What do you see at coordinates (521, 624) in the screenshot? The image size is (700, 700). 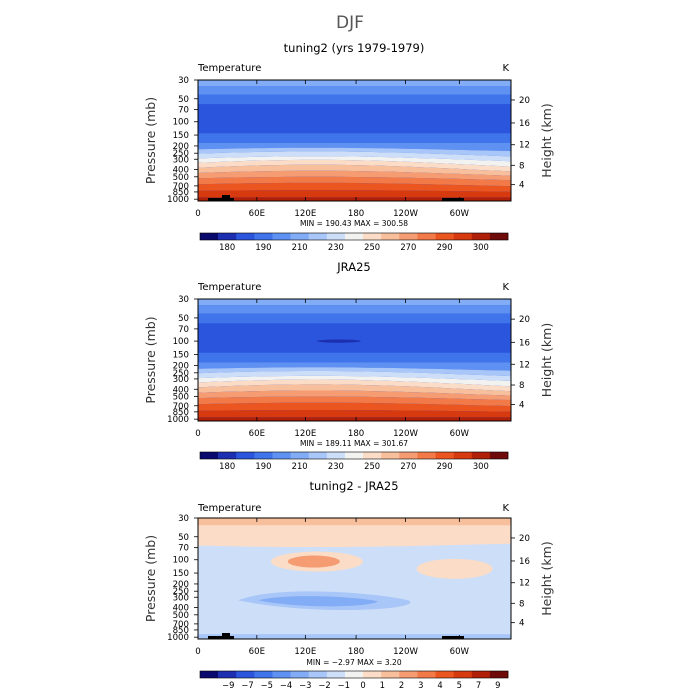 I see `height-tick-label: 4` at bounding box center [521, 624].